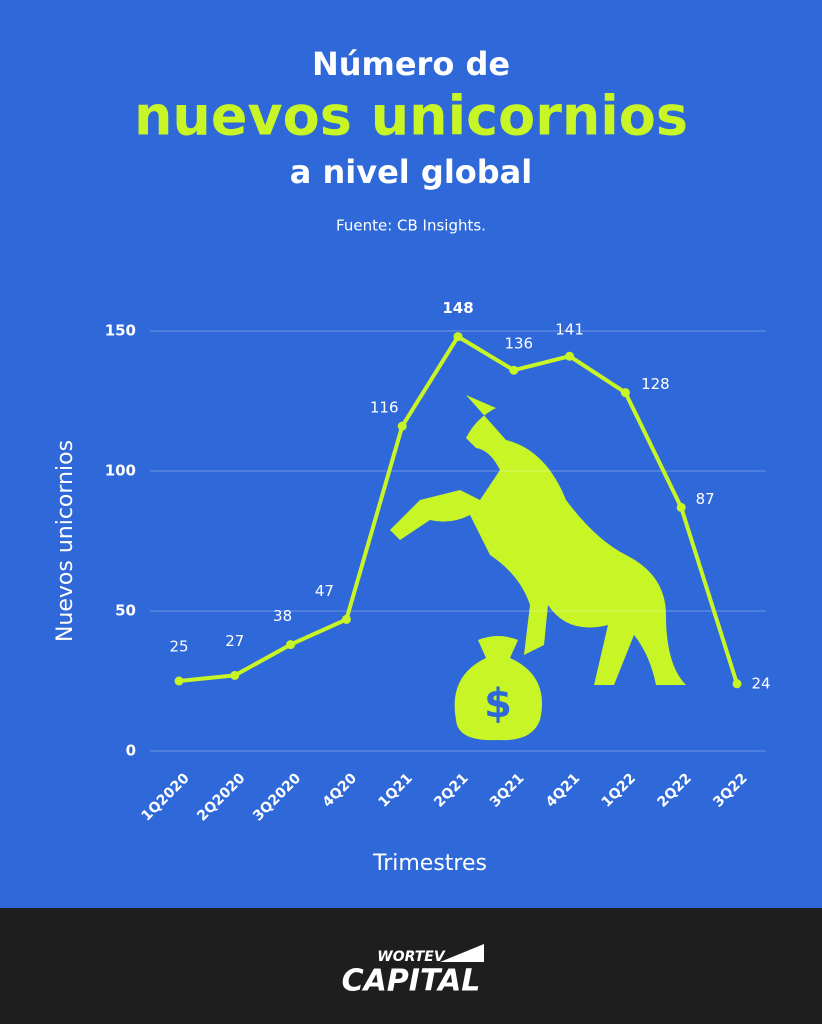 Image resolution: width=822 pixels, height=1024 pixels. What do you see at coordinates (411, 172) in the screenshot?
I see `chart-title-end: a nivel global` at bounding box center [411, 172].